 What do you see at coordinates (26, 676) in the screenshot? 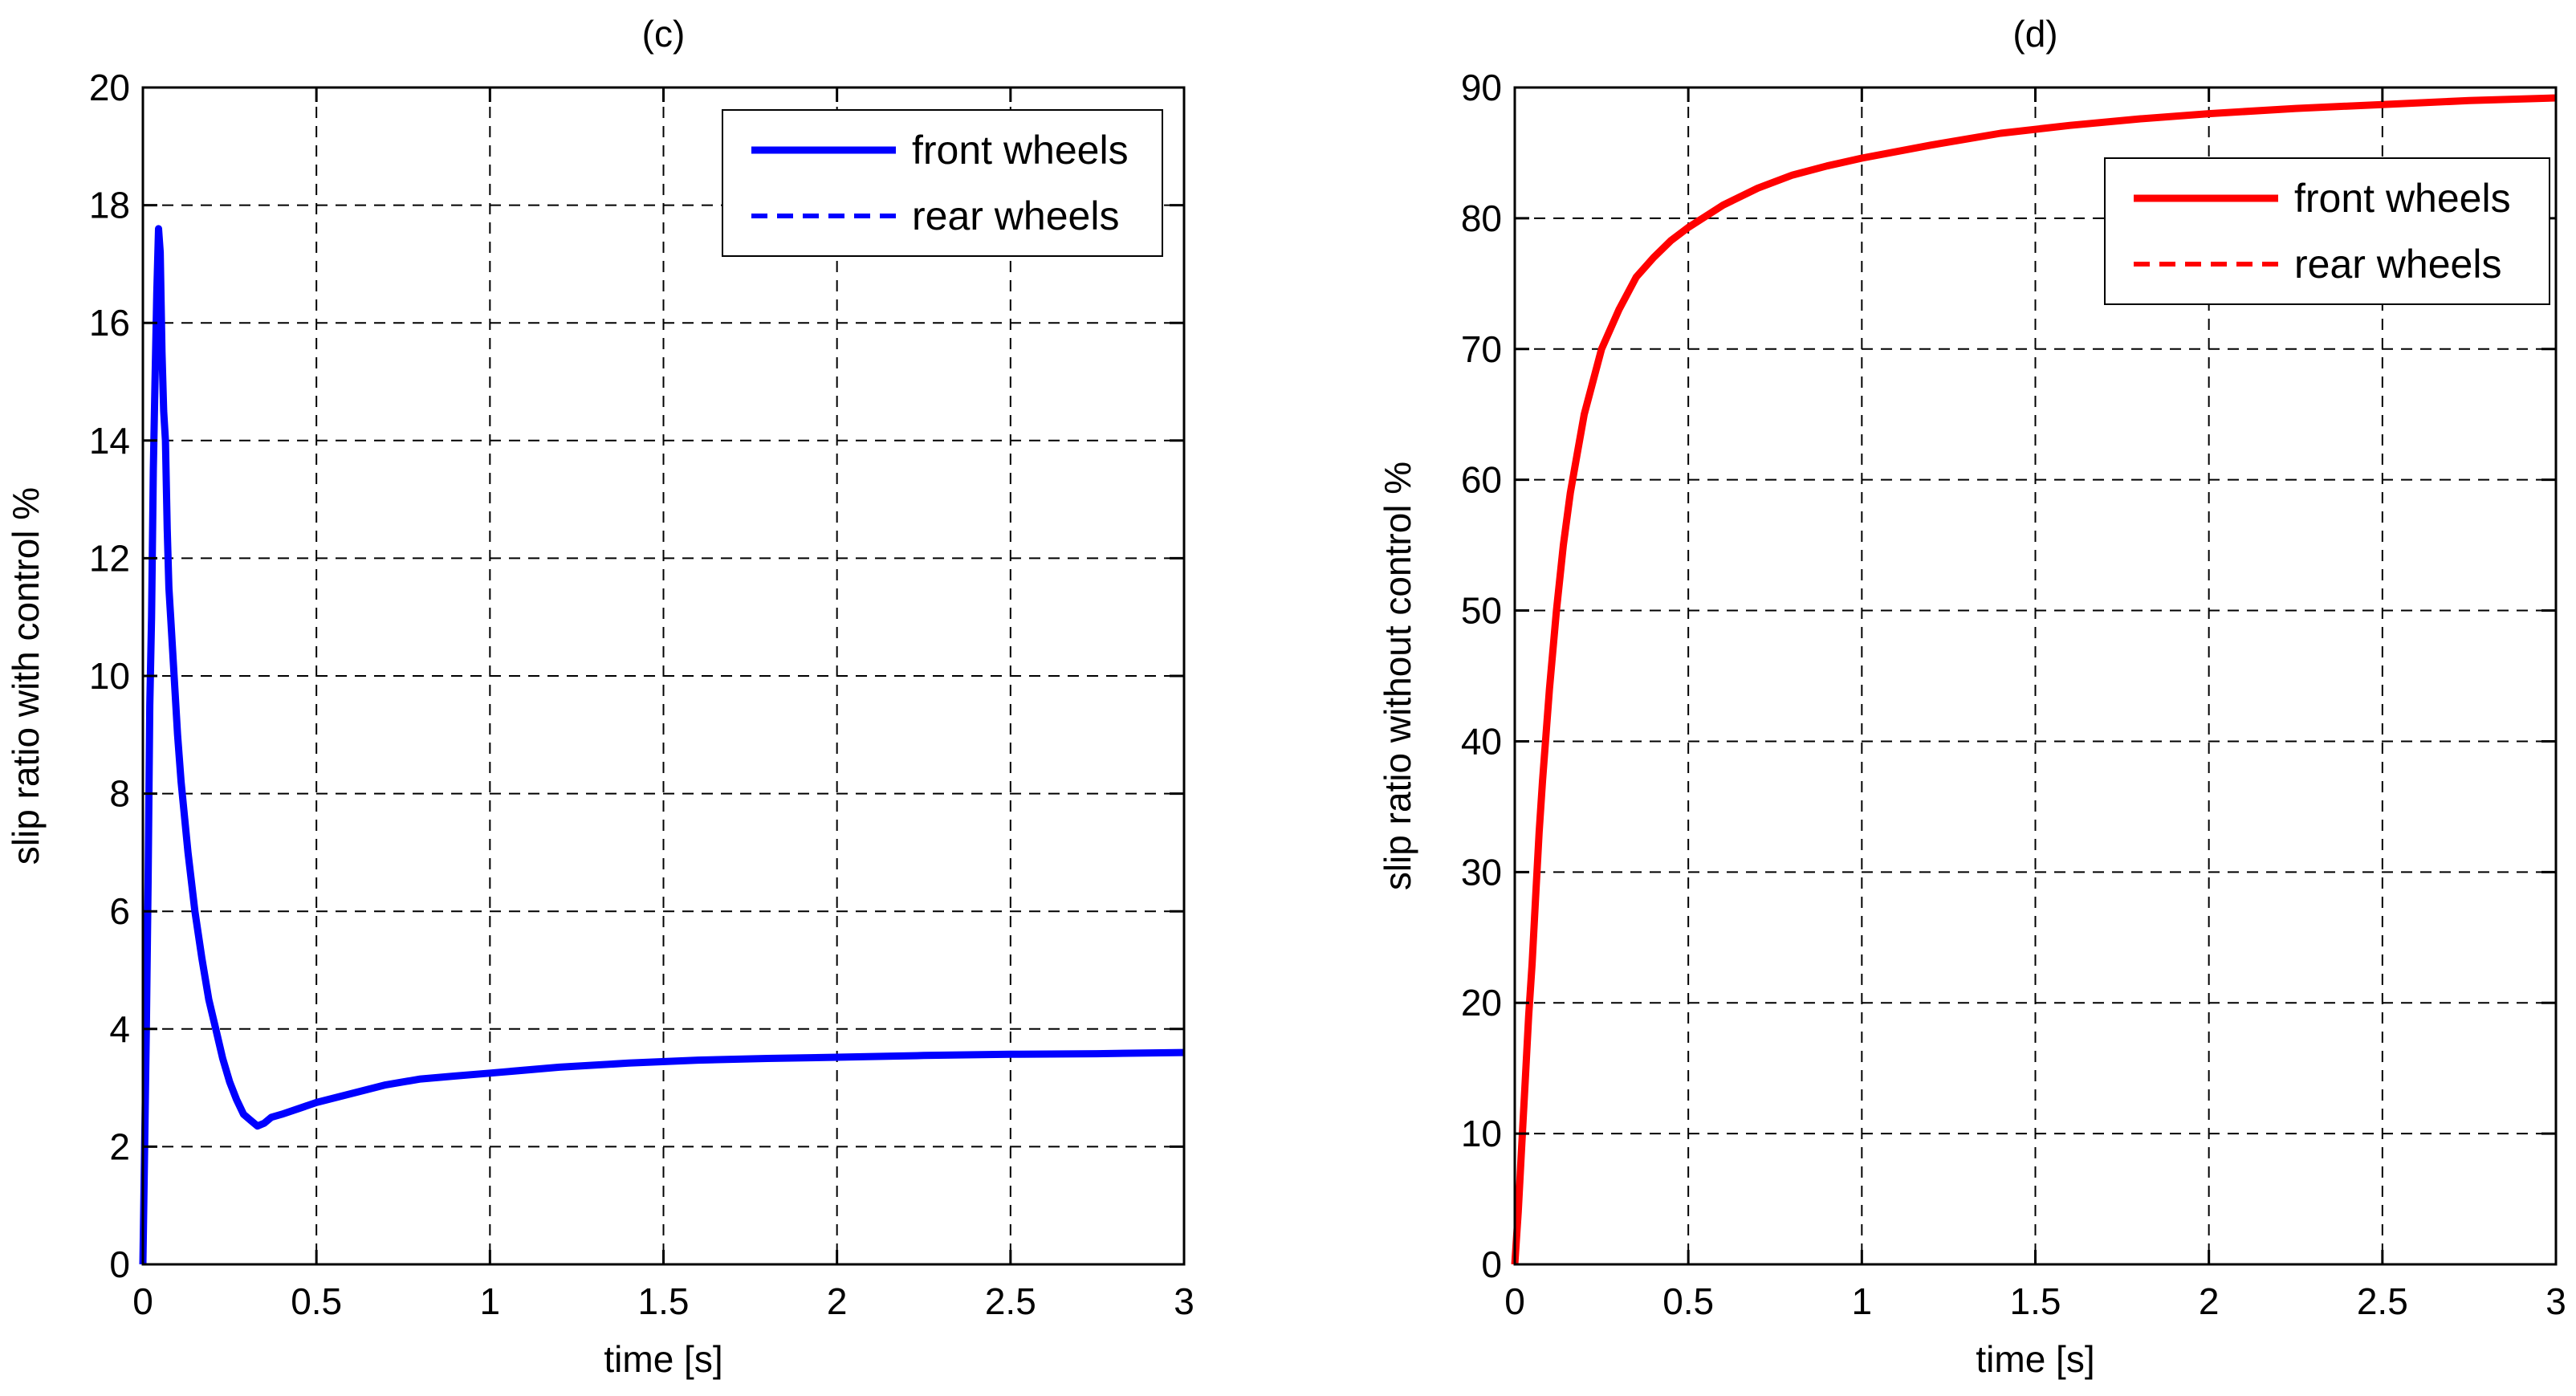
I see `y-axis-label: slip ratio with control %` at bounding box center [26, 676].